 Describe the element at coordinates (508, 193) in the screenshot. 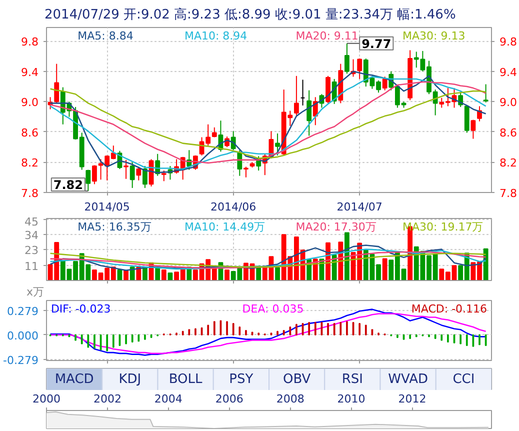

I see `y2-tick-label: 7.8` at that location.